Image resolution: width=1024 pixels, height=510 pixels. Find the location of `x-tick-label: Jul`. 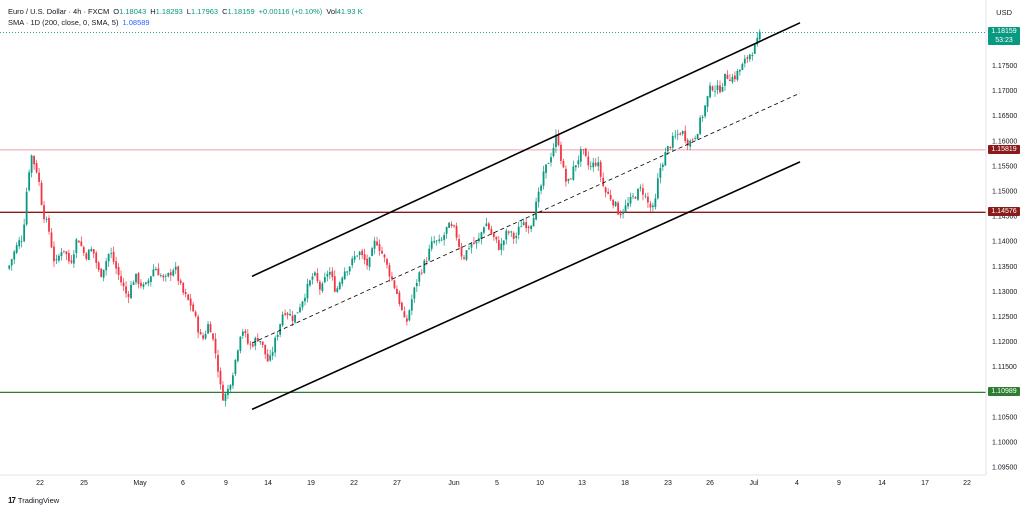

x-tick-label: Jul is located at coordinates (754, 483).